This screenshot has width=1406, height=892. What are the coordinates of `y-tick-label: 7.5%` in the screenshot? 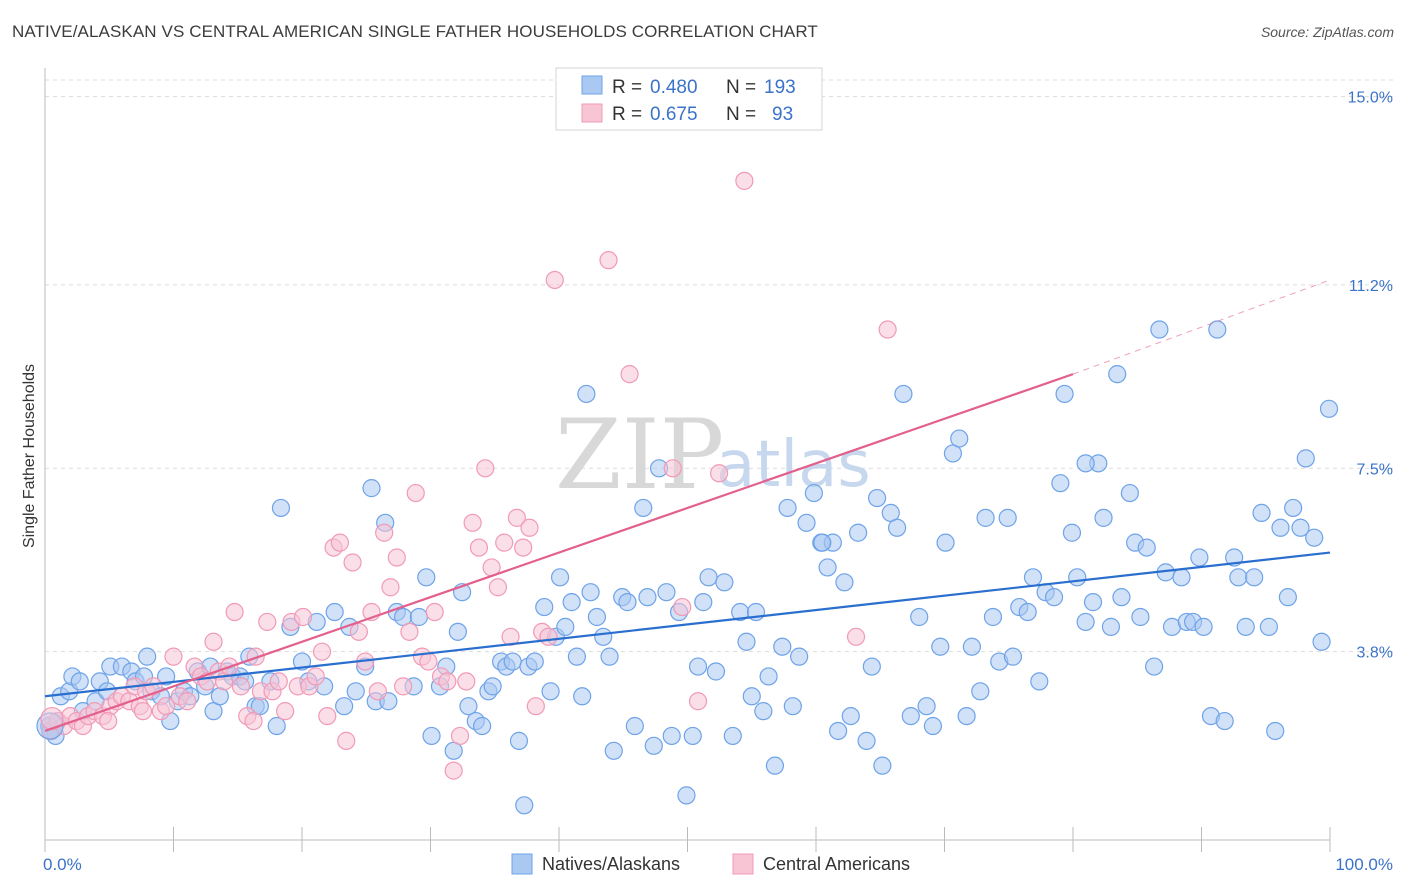 It's located at (1375, 469).